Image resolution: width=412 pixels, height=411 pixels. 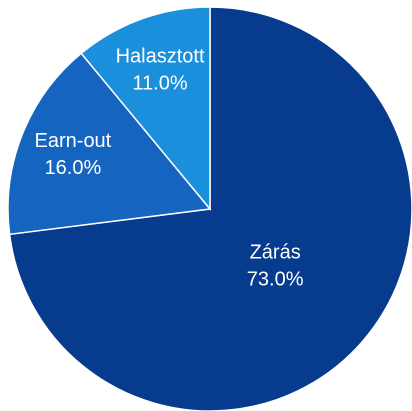 I want to click on slice-label: Zárás, so click(x=275, y=253).